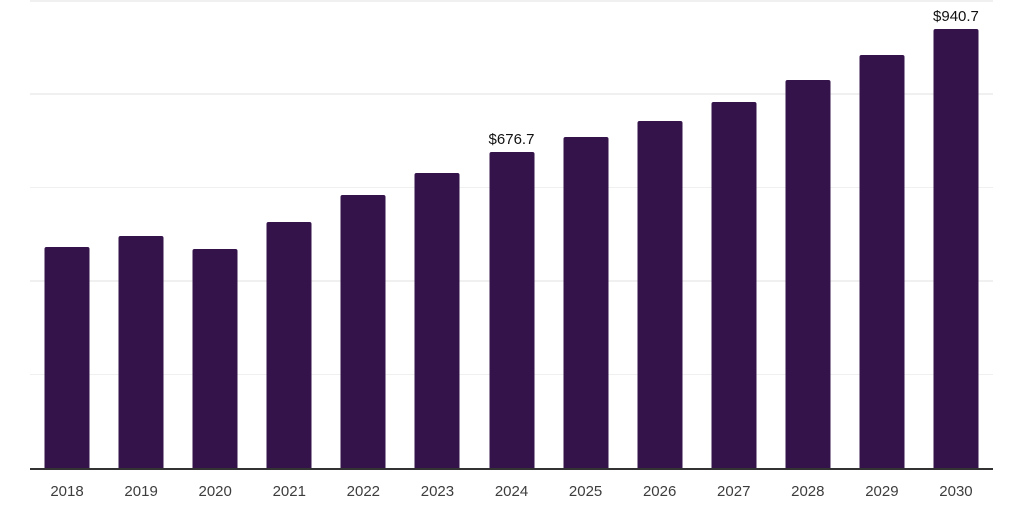 The height and width of the screenshot is (512, 1024). Describe the element at coordinates (67, 491) in the screenshot. I see `x-tick-2018: 2018` at that location.